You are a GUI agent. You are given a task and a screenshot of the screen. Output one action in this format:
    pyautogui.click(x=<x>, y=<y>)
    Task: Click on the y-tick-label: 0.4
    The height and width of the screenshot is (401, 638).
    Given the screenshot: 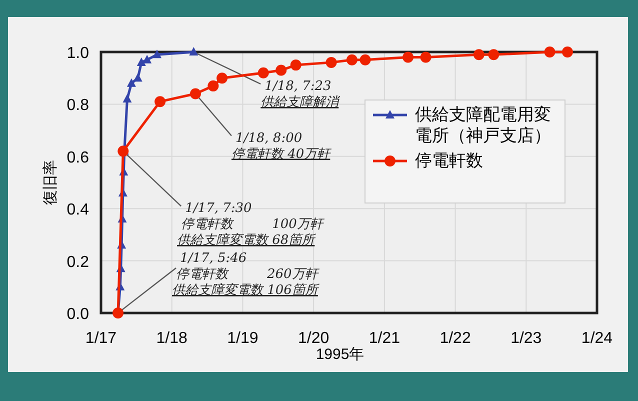 What is the action you would take?
    pyautogui.click(x=78, y=210)
    